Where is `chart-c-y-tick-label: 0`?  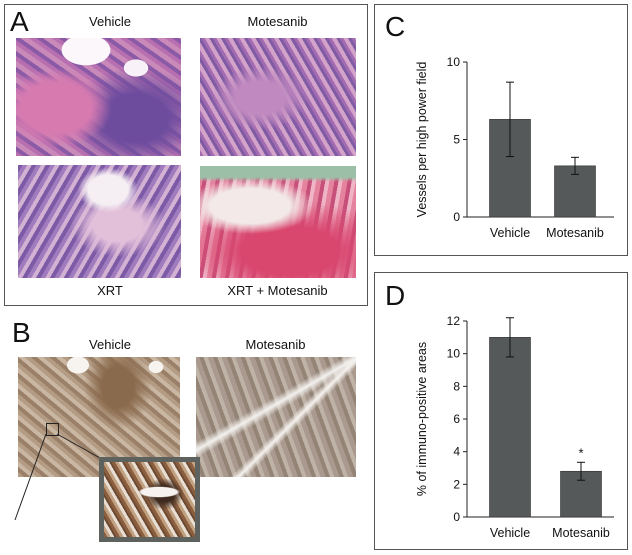
chart-c-y-tick-label: 0 is located at coordinates (456, 217).